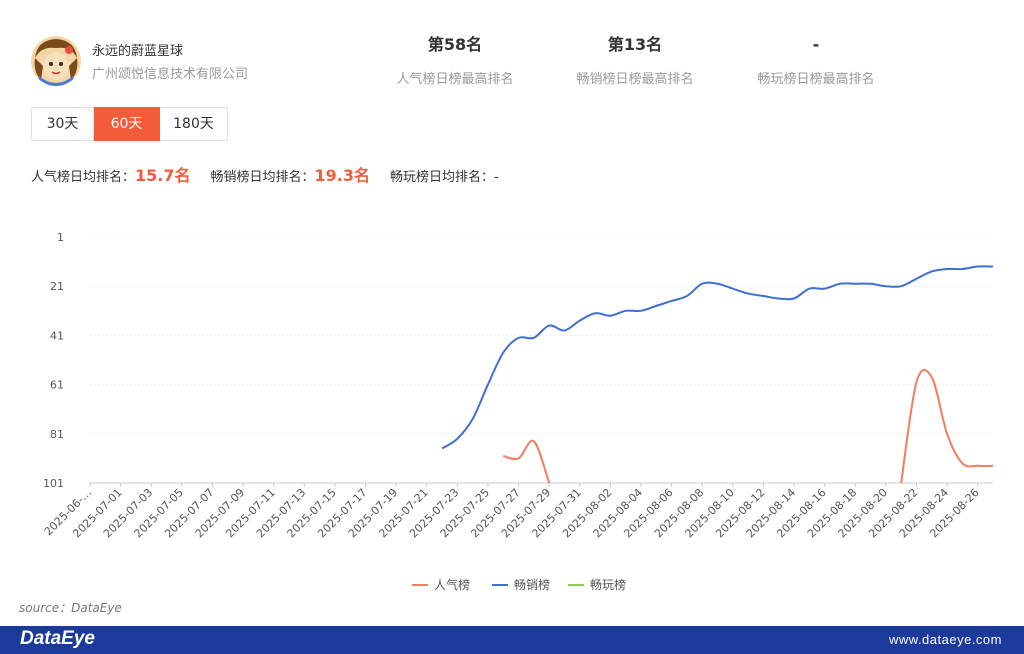 This screenshot has width=1024, height=654. I want to click on tab-180-days: 180天, so click(194, 124).